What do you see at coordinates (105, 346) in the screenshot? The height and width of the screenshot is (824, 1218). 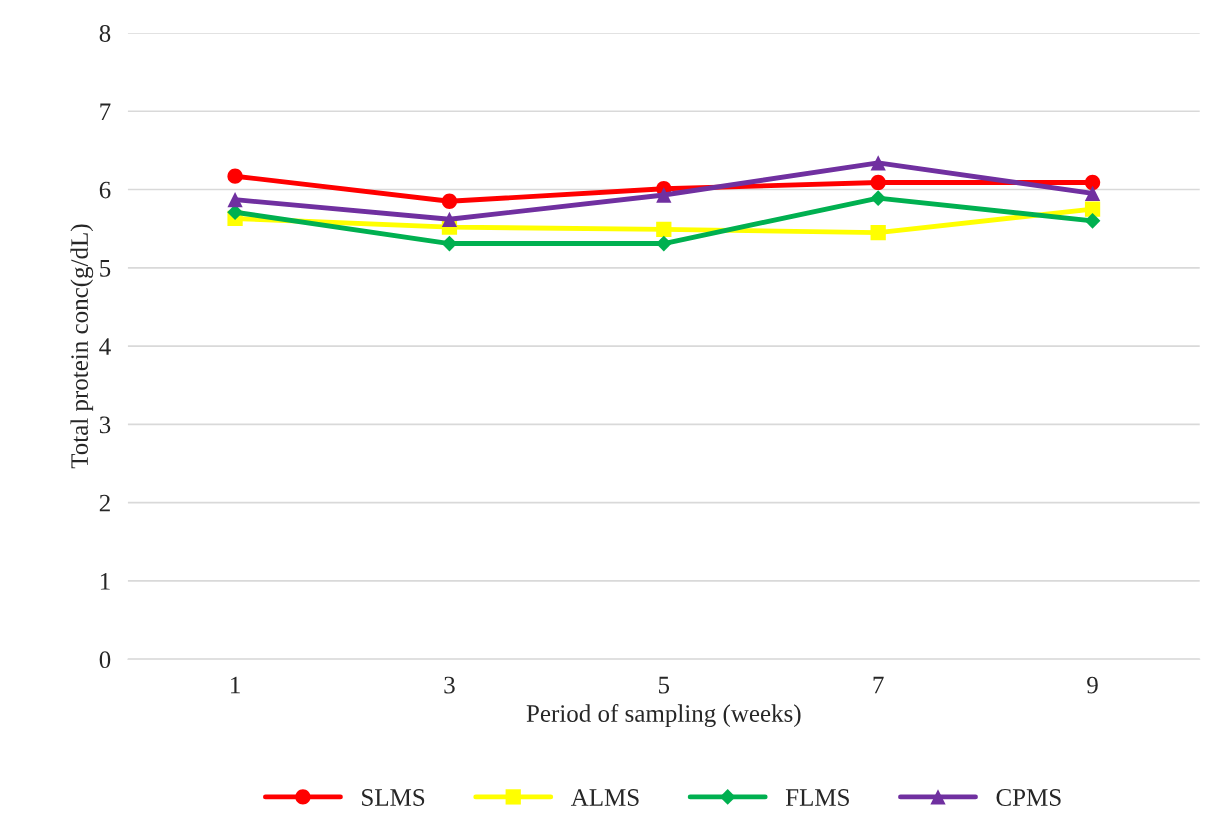 I see `y-tick-label: 4` at bounding box center [105, 346].